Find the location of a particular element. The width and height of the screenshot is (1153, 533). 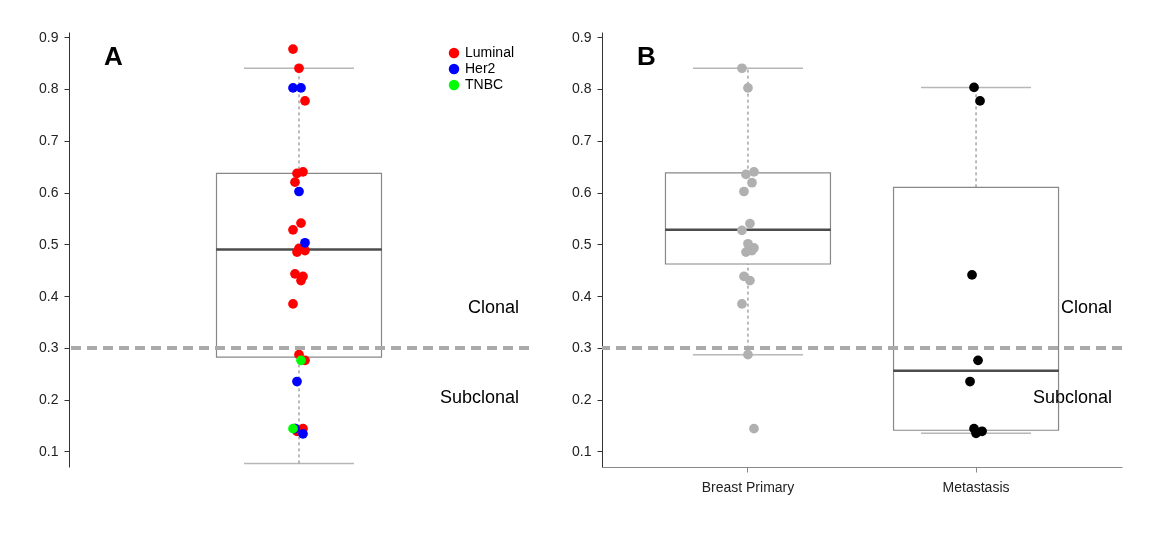

annotation: A is located at coordinates (113, 56).